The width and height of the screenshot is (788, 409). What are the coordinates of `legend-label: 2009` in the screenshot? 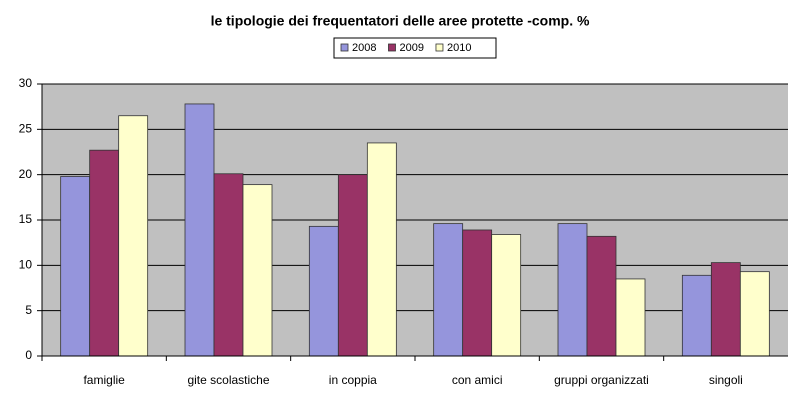 It's located at (411, 48).